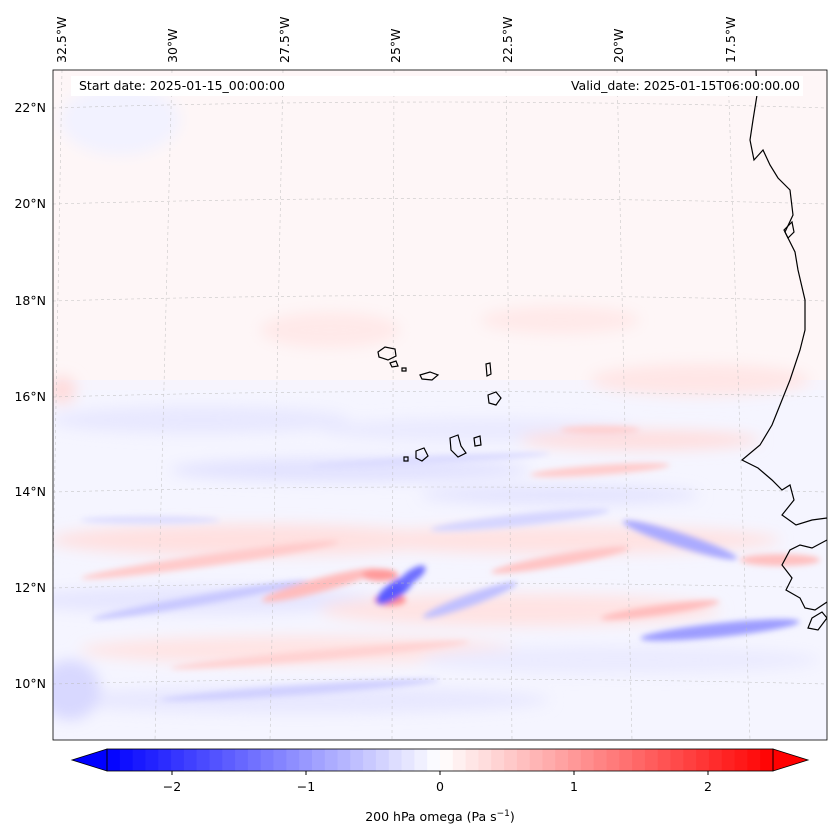 Image resolution: width=837 pixels, height=839 pixels. Describe the element at coordinates (503, 814) in the screenshot. I see `colorbar-label-exponent: −1` at that location.